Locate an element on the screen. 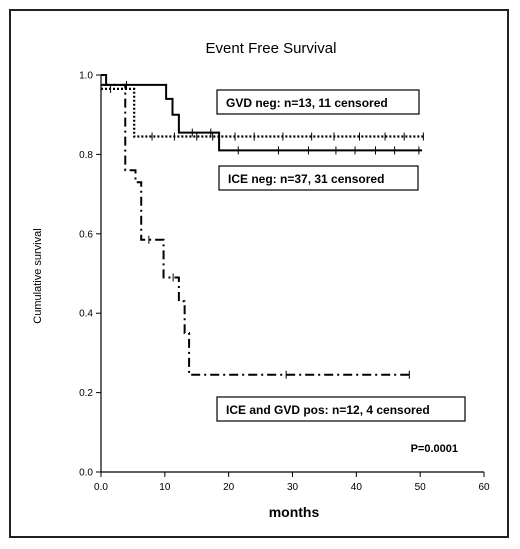  legend-text-gvd: GVD neg: n=13, 11 censored is located at coordinates (307, 103).